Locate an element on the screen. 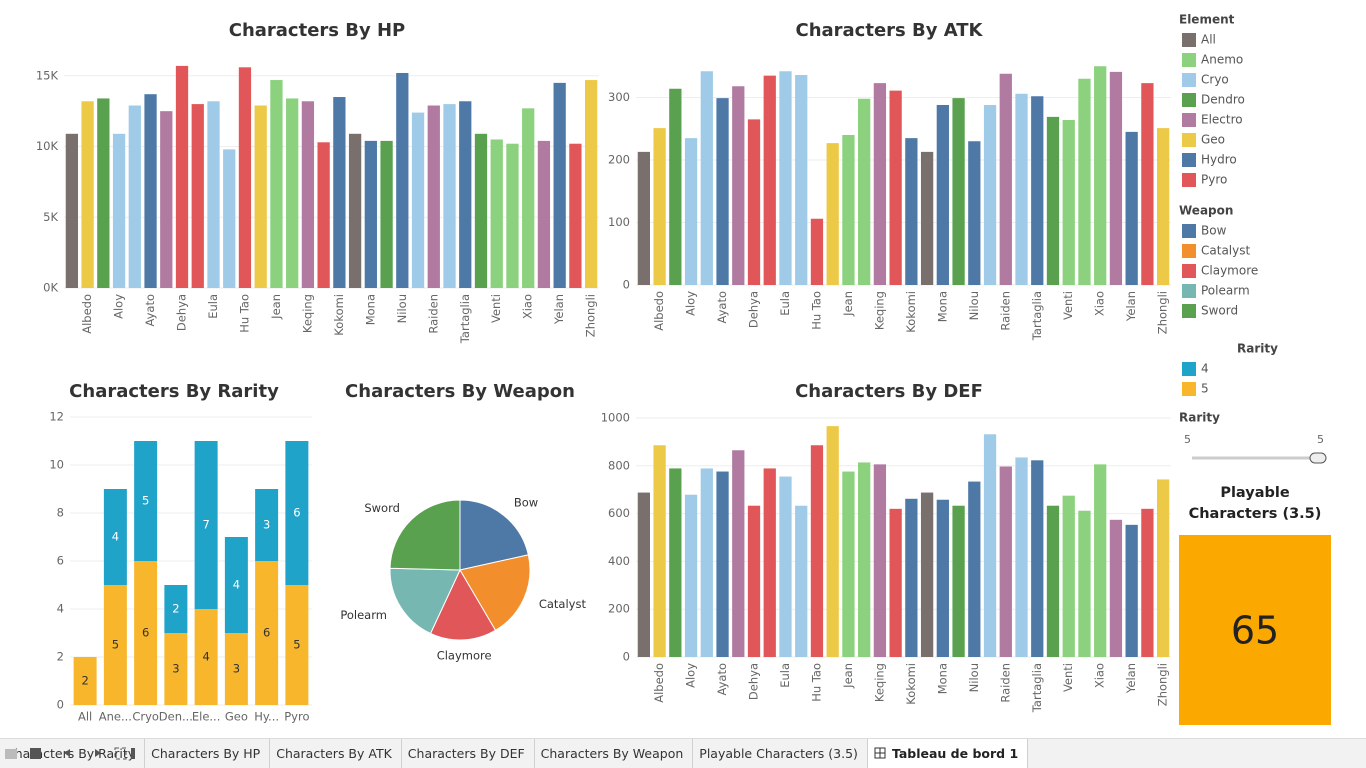 This screenshot has width=1366, height=768. y-tick-label: 10 is located at coordinates (56, 465).